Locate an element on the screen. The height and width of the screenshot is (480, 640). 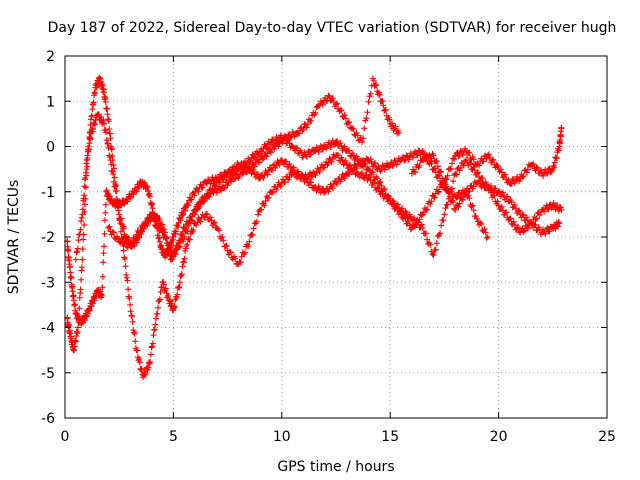
x-tick-label: 0 is located at coordinates (65, 437).